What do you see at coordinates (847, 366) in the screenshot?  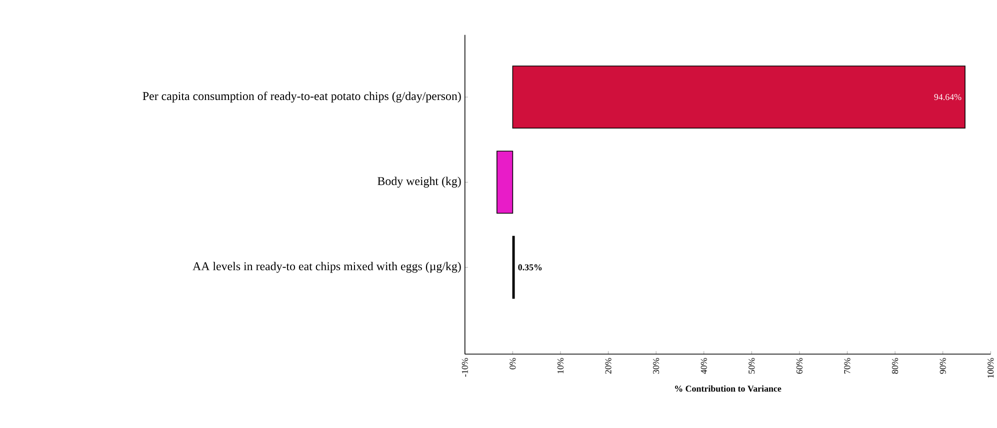 I see `x-tick-label: 70%` at bounding box center [847, 366].